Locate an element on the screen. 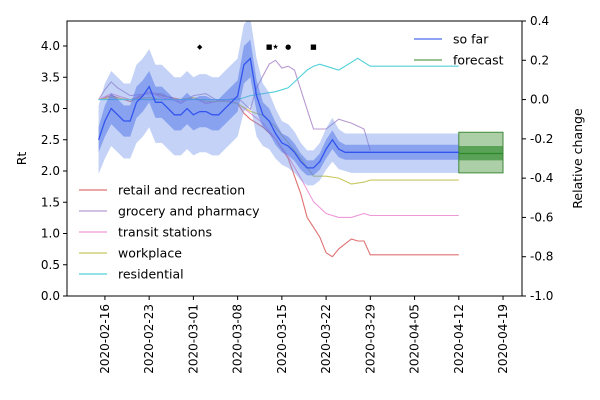  y-tick-label-right-3: -0.4 is located at coordinates (541, 178).